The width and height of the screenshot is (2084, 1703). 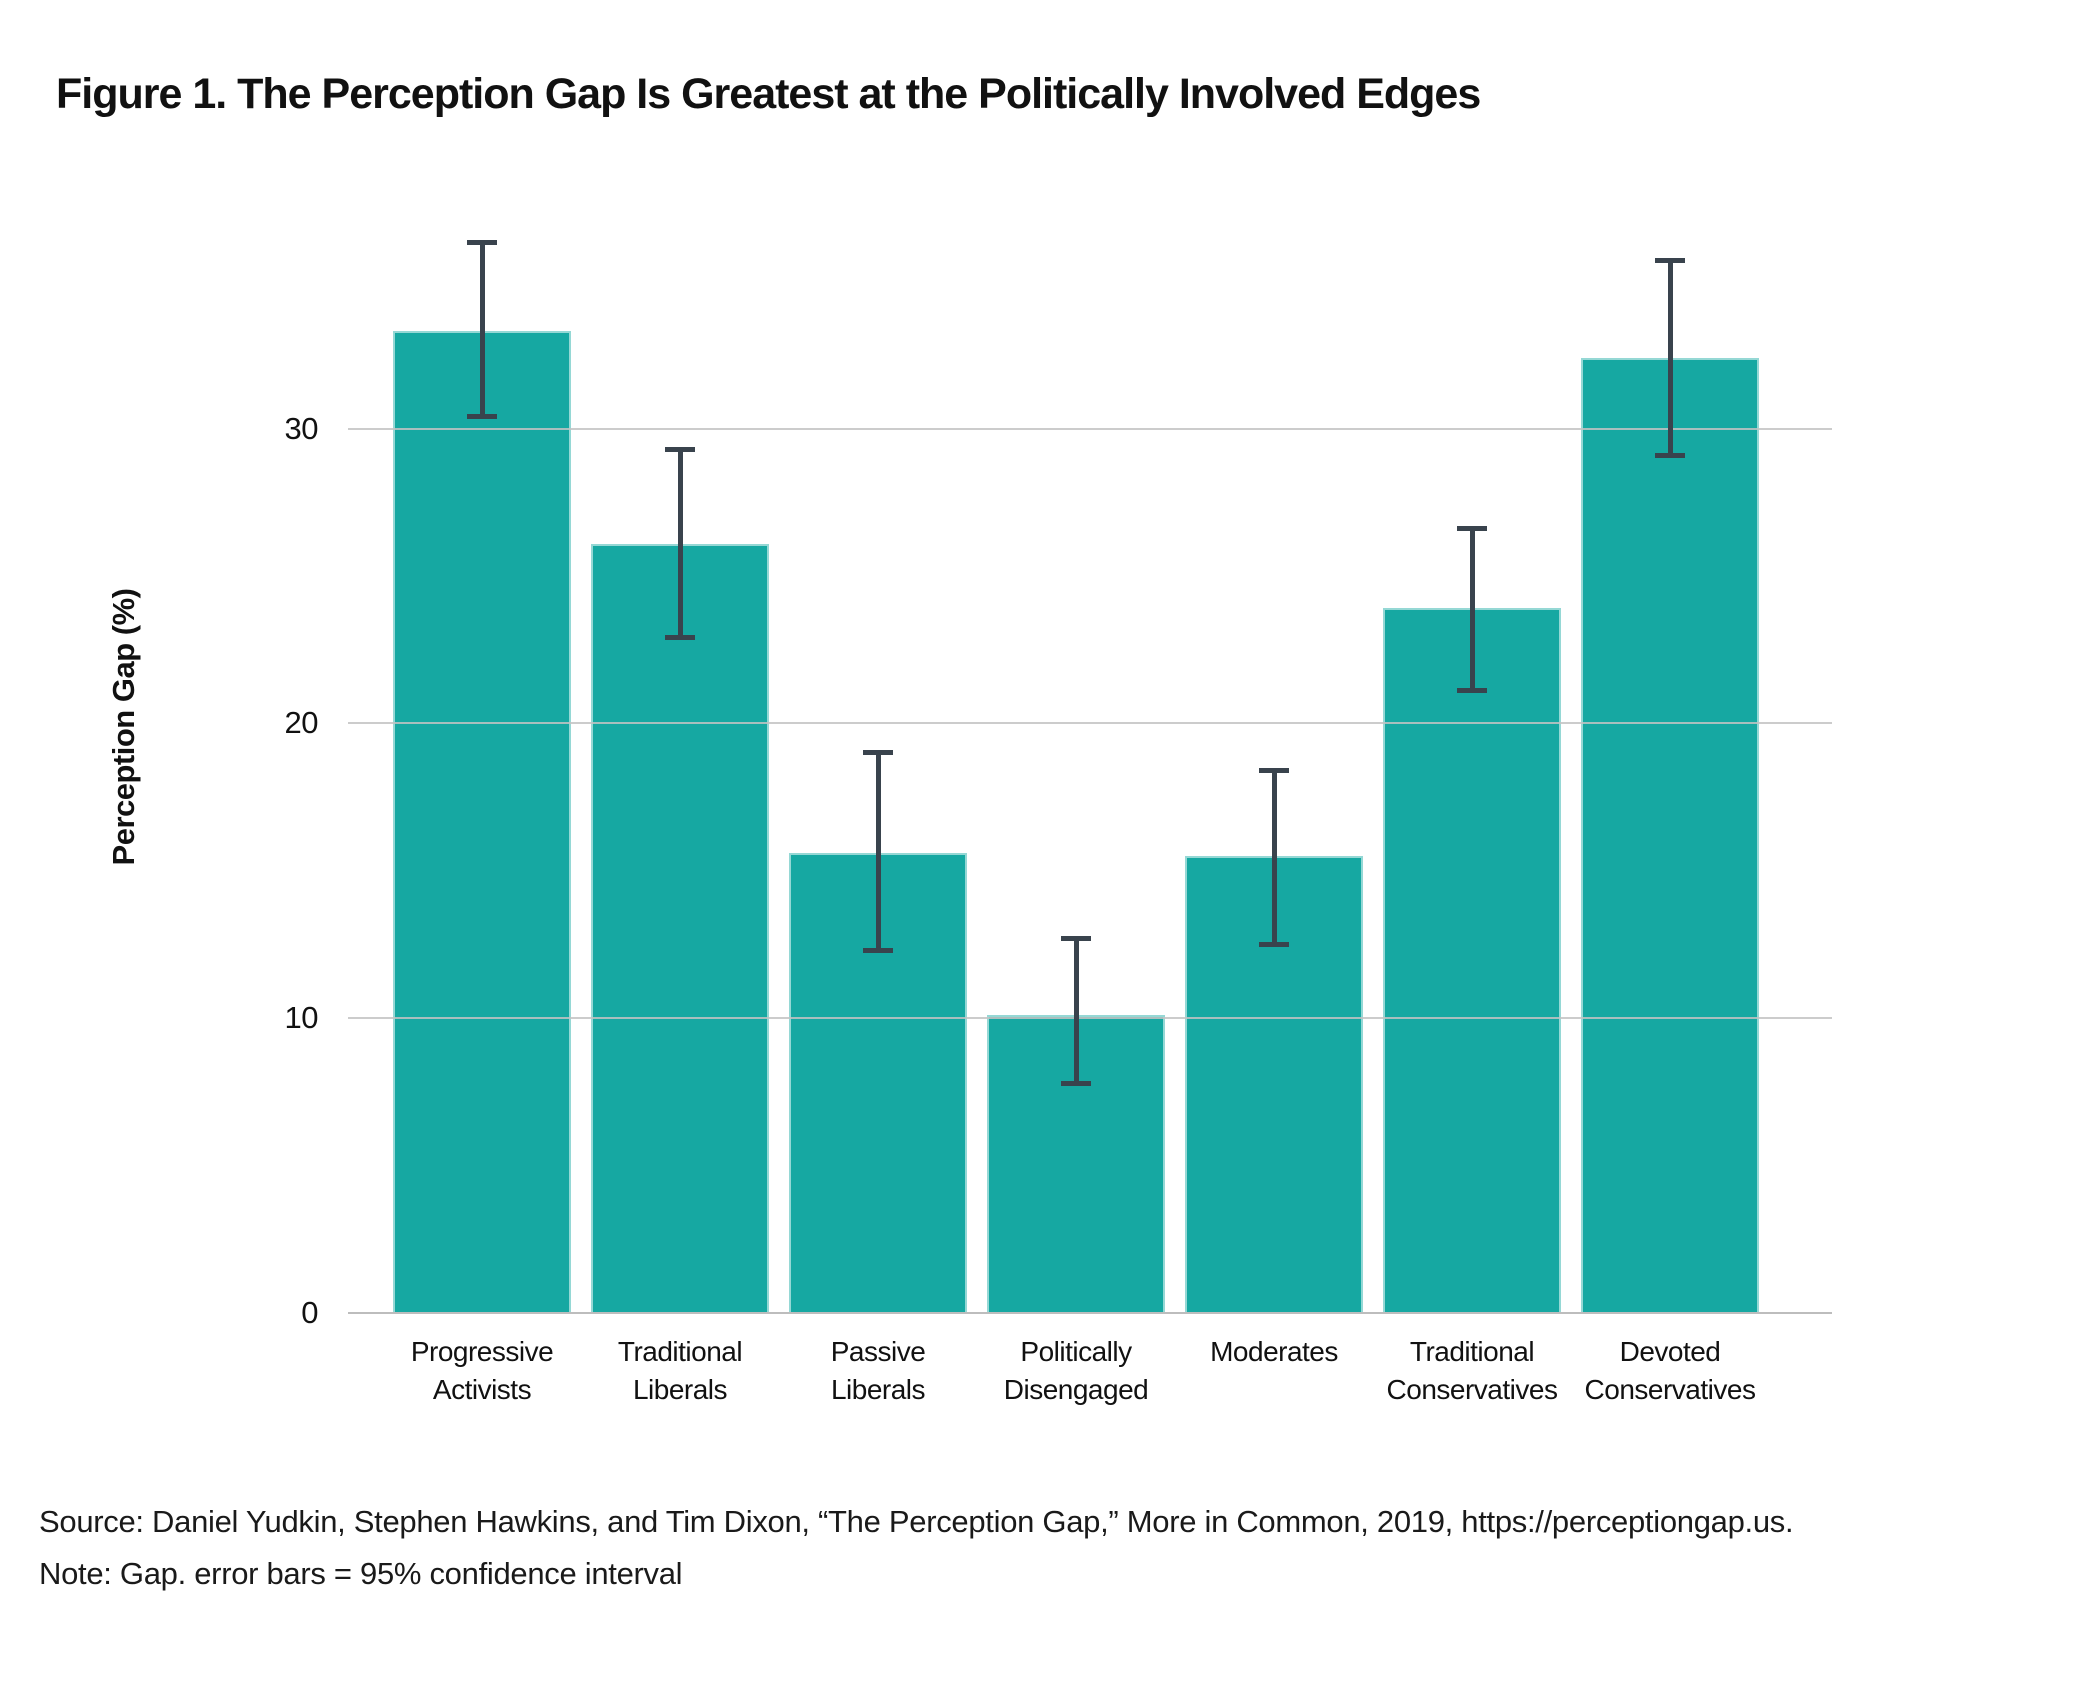 I want to click on x-category-label-line: Devoted, so click(x=1670, y=1351).